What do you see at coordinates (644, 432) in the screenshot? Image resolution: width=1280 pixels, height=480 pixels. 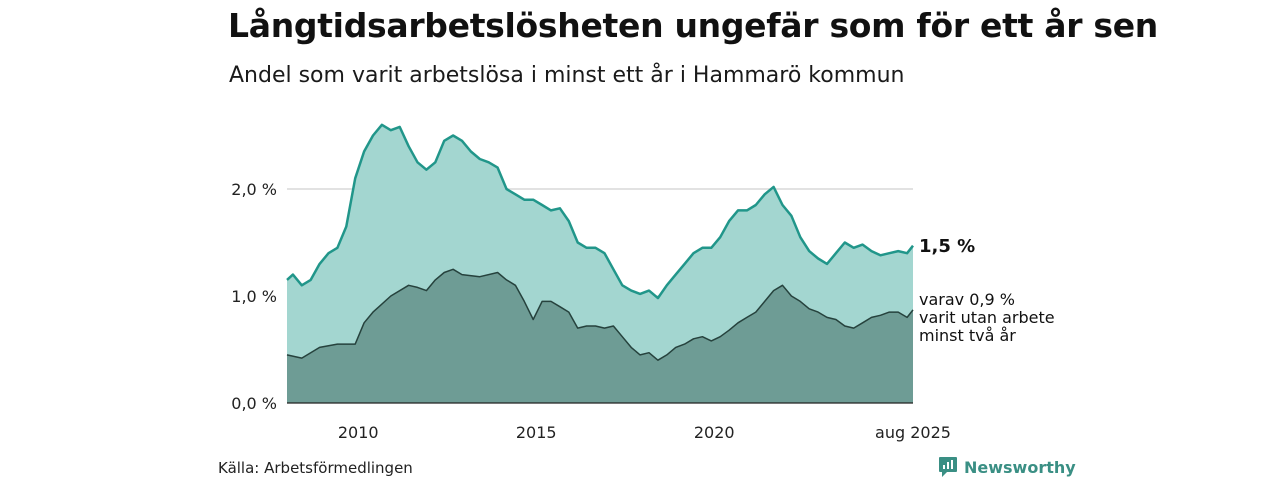 I see `x-axis-ticks: 2010 2015 2020 aug 2025` at bounding box center [644, 432].